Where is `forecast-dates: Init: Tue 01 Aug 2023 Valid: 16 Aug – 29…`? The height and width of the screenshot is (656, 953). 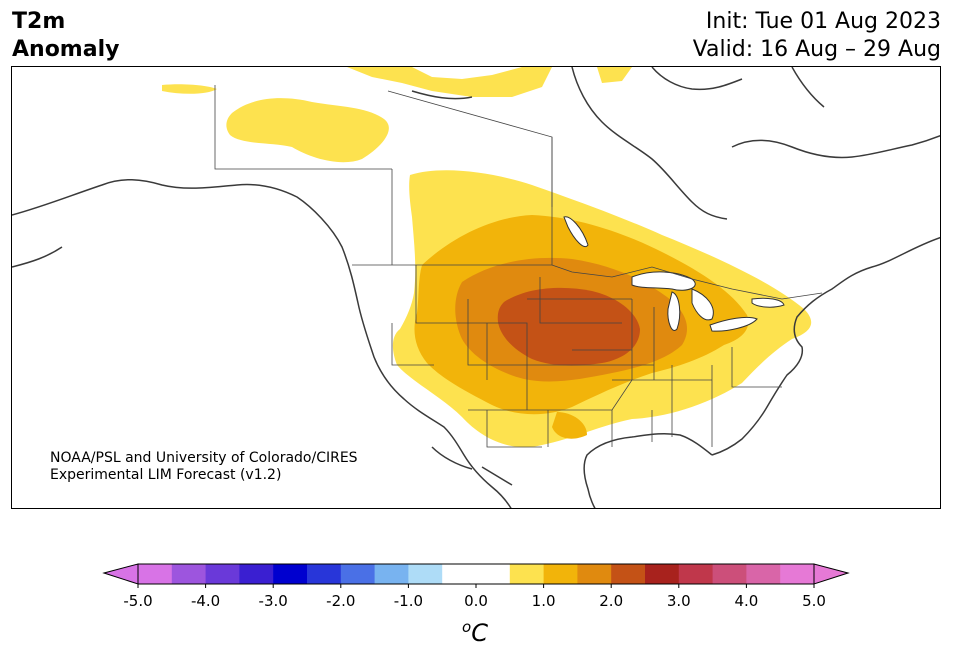 forecast-dates: Init: Tue 01 Aug 2023 Valid: 16 Aug – 29… is located at coordinates (817, 36).